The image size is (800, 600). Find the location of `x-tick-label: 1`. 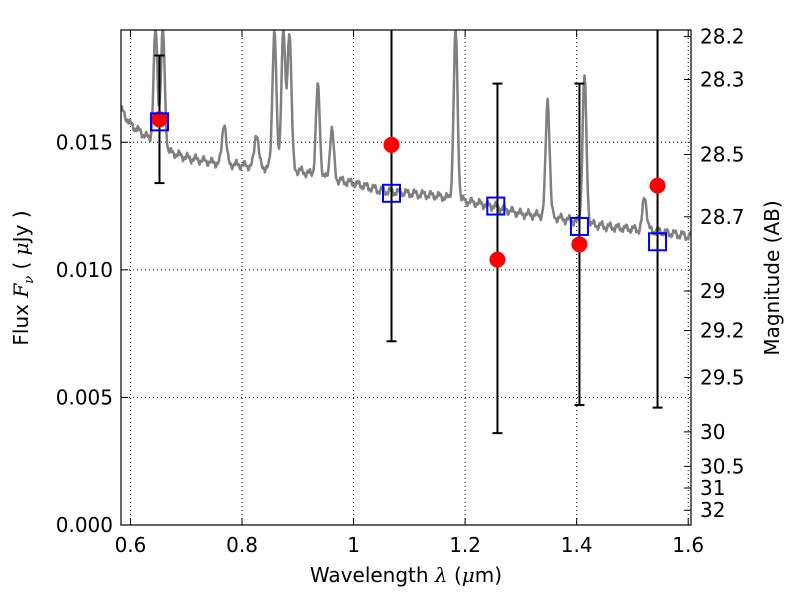

x-tick-label: 1 is located at coordinates (353, 545).